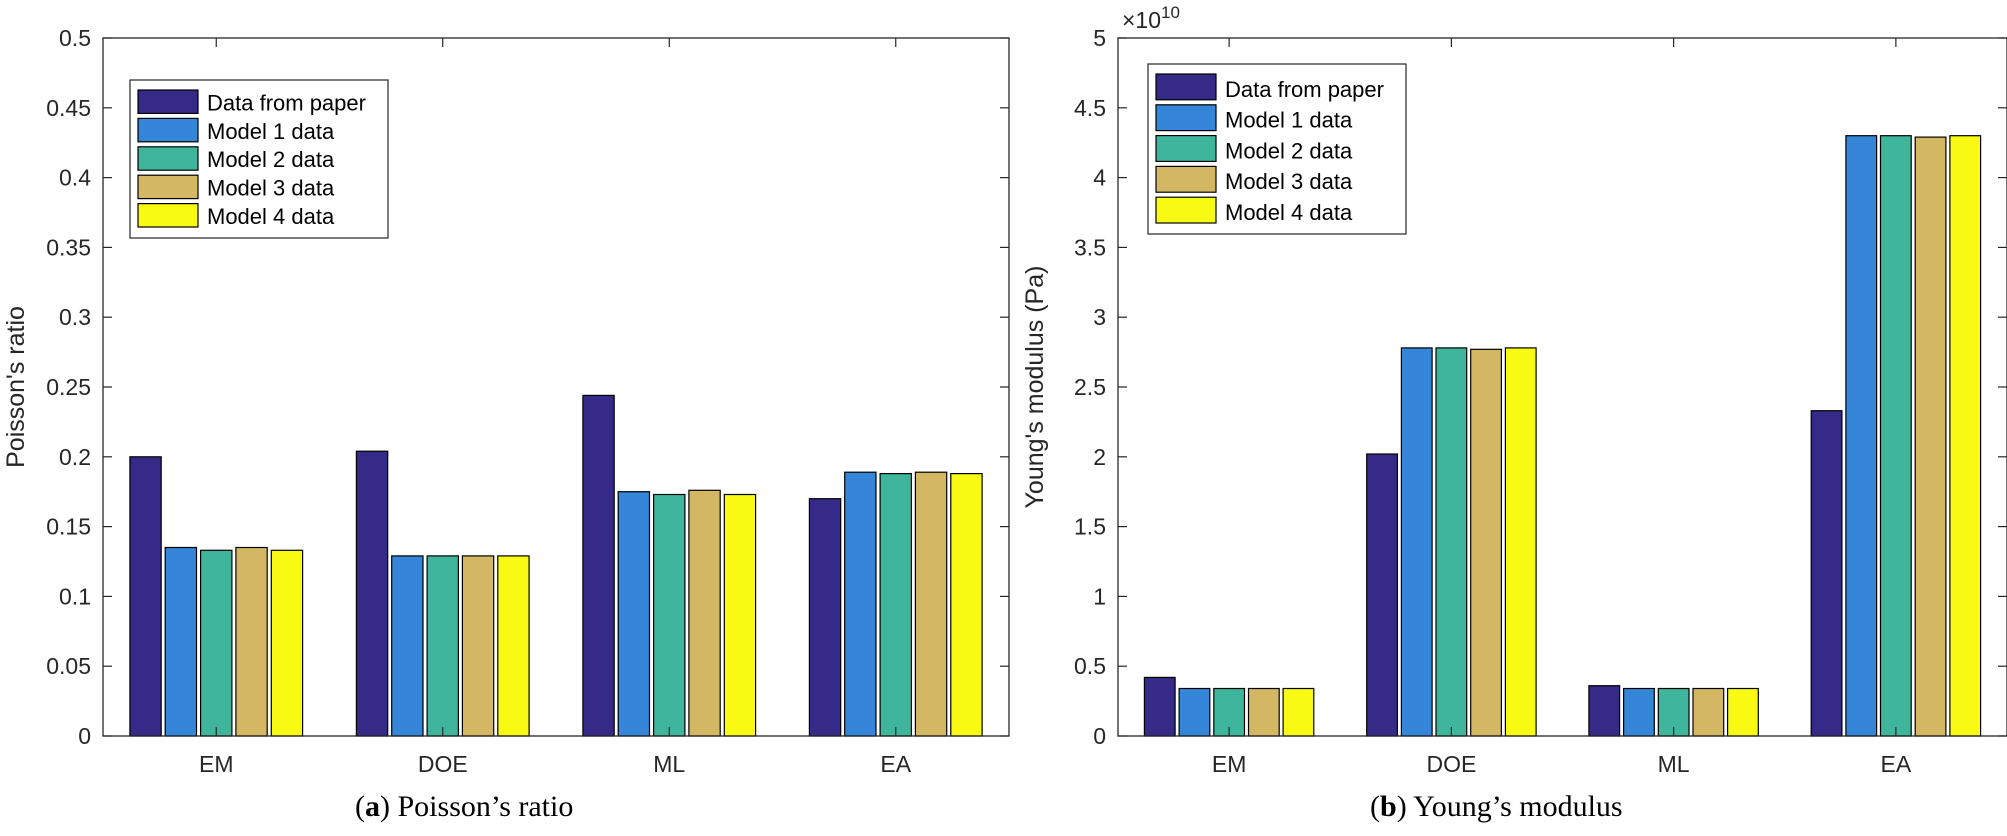  What do you see at coordinates (1170, 12) in the screenshot?
I see `y-axis-exponent-power: 10` at bounding box center [1170, 12].